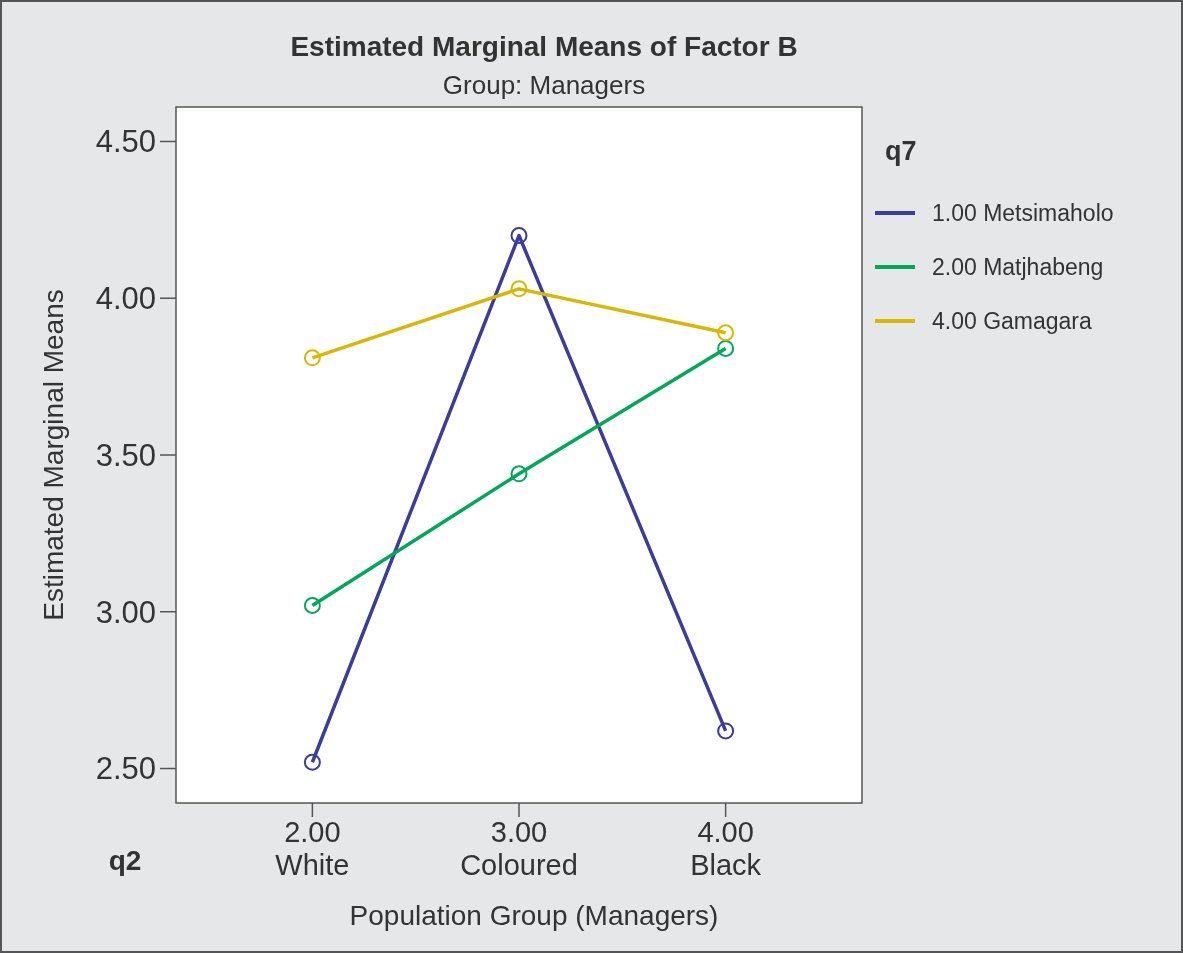 This screenshot has width=1183, height=953. Describe the element at coordinates (125, 860) in the screenshot. I see `text: q2` at that location.